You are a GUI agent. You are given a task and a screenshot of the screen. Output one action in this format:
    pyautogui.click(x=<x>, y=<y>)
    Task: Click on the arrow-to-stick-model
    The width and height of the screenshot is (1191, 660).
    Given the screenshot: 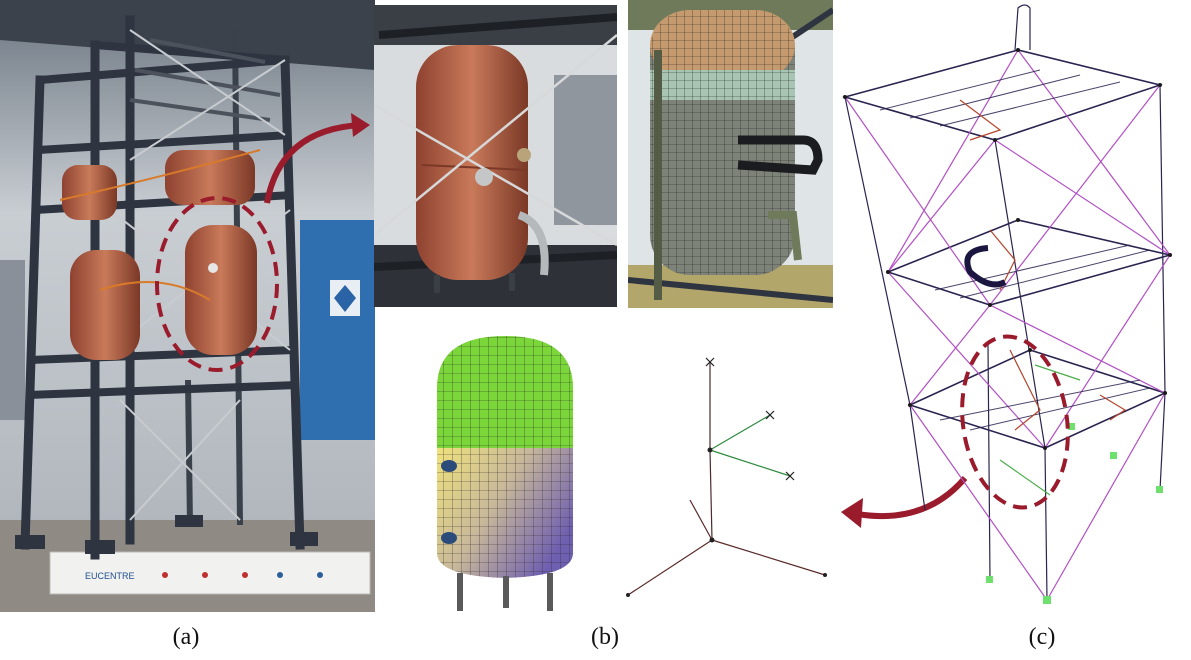 What is the action you would take?
    pyautogui.click(x=904, y=502)
    